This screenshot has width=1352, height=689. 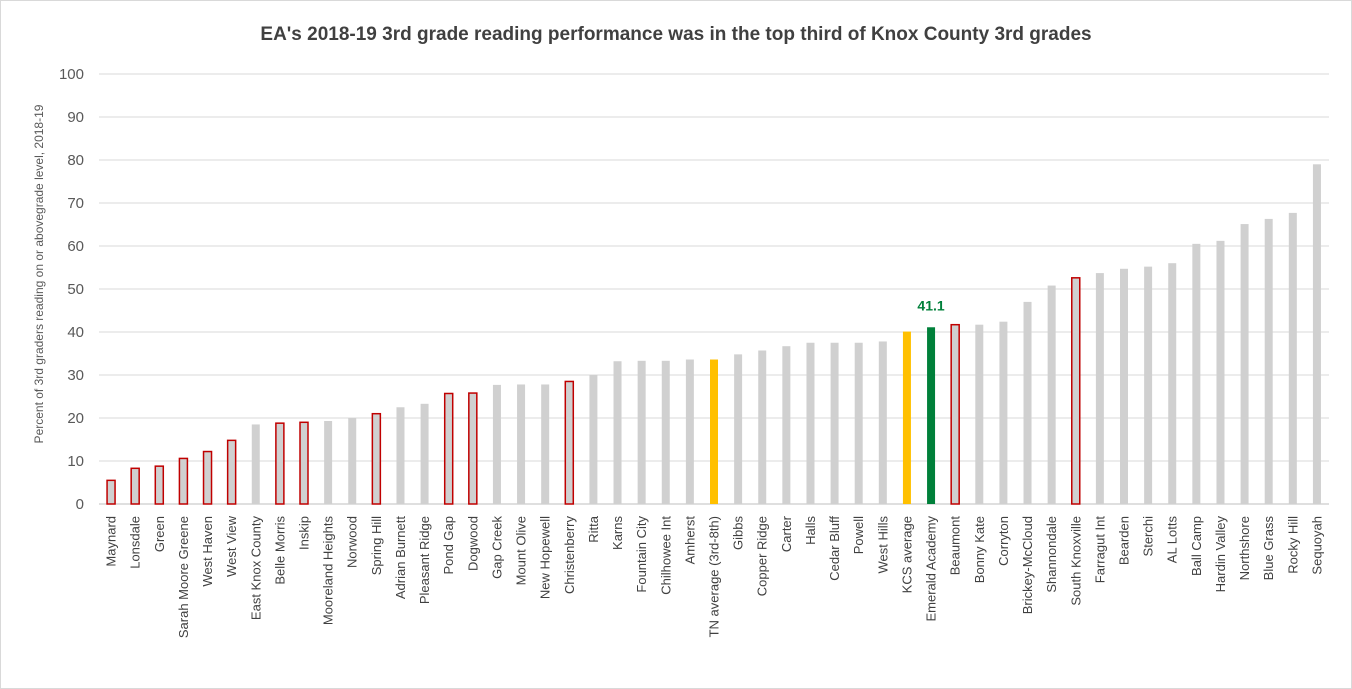 I want to click on x-tick-label: Gibbs, so click(x=738, y=533).